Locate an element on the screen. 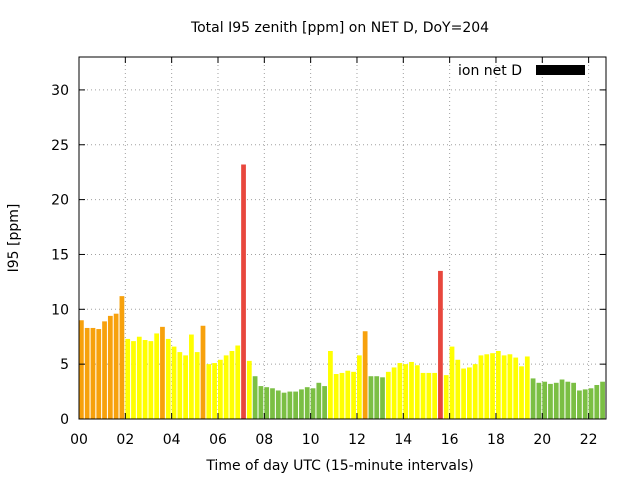 The width and height of the screenshot is (640, 480). chart-title: Total I95 zenith [ppm] on NET D, DoY=204 is located at coordinates (339, 28).